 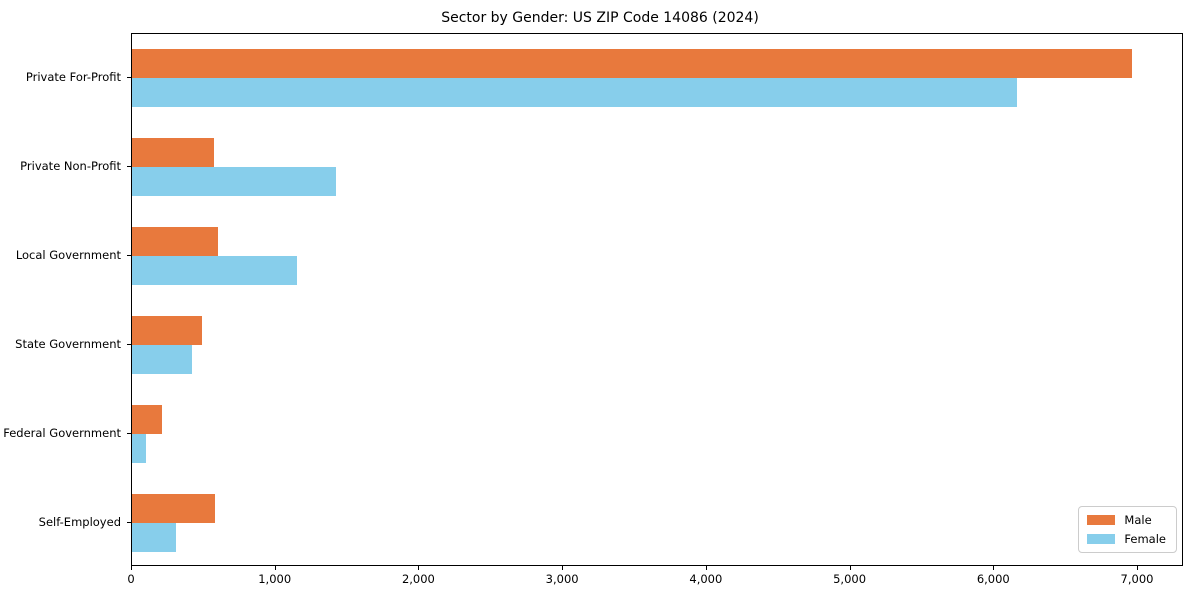 I want to click on y-tick-label-self-employed: Self-Employed, so click(x=79, y=521).